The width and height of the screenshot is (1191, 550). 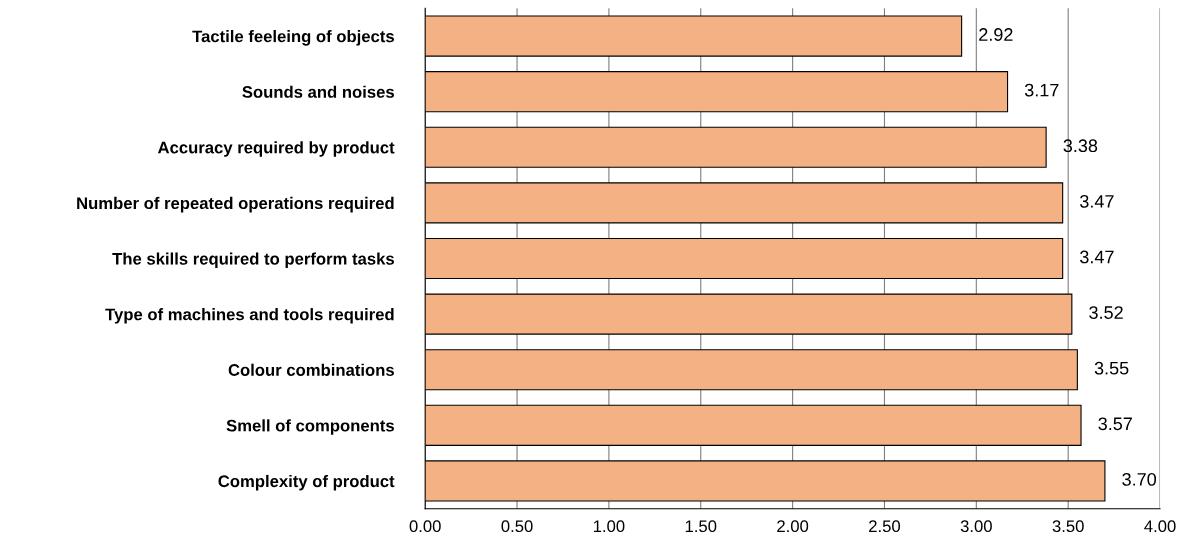 I want to click on x-tick-label: 1.50, so click(x=701, y=526).